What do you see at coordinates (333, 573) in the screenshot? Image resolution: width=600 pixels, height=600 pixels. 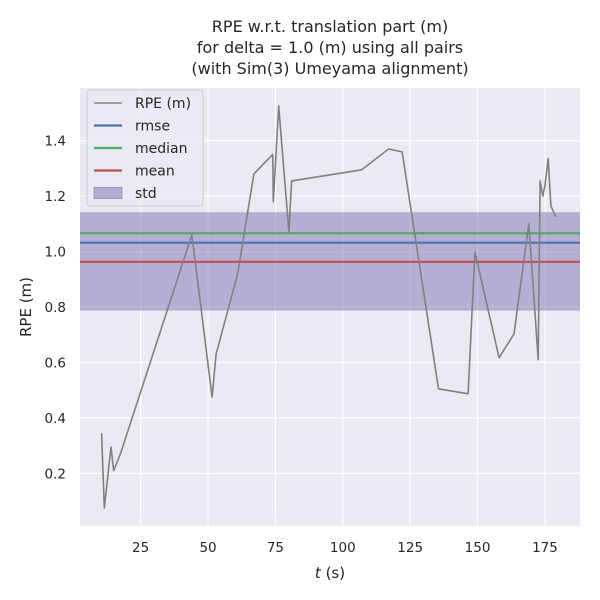 I see `x-axis-unit: (s)` at bounding box center [333, 573].